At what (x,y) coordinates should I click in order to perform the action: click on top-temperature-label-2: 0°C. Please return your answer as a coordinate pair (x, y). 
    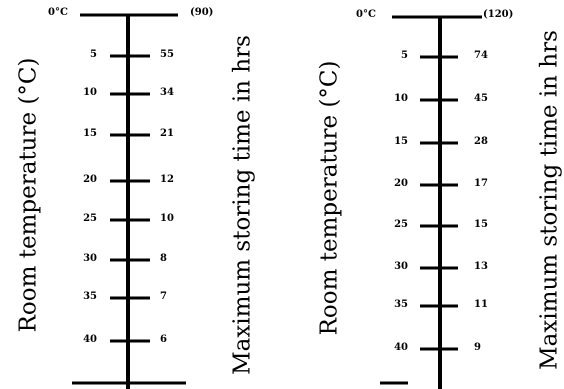
    Looking at the image, I should click on (366, 14).